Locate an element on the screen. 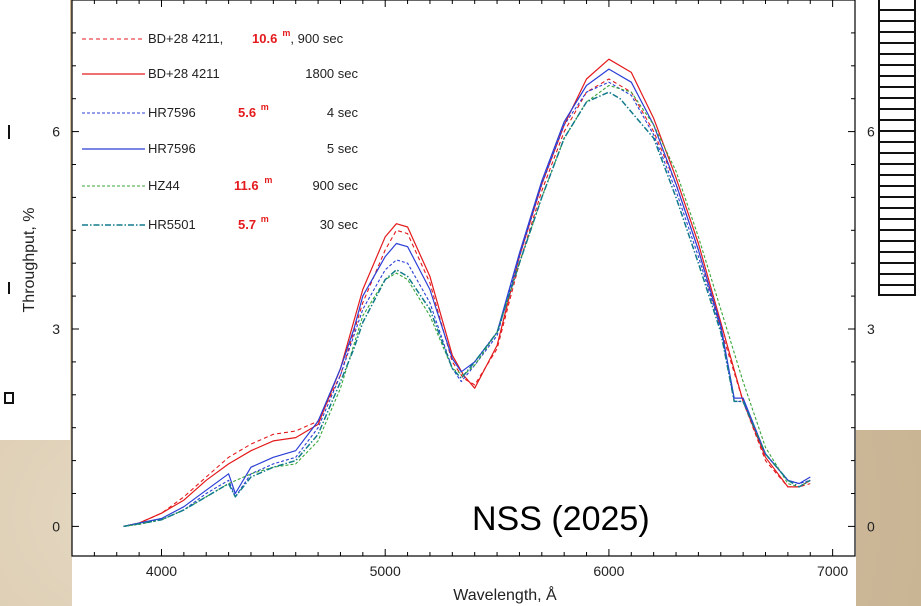 The image size is (921, 606). legend-magnitude: 5.7 is located at coordinates (247, 224).